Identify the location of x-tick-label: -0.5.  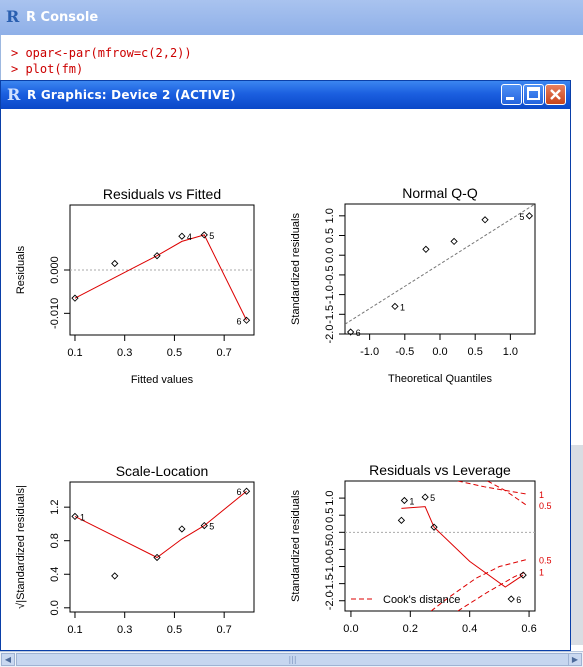
(404, 352).